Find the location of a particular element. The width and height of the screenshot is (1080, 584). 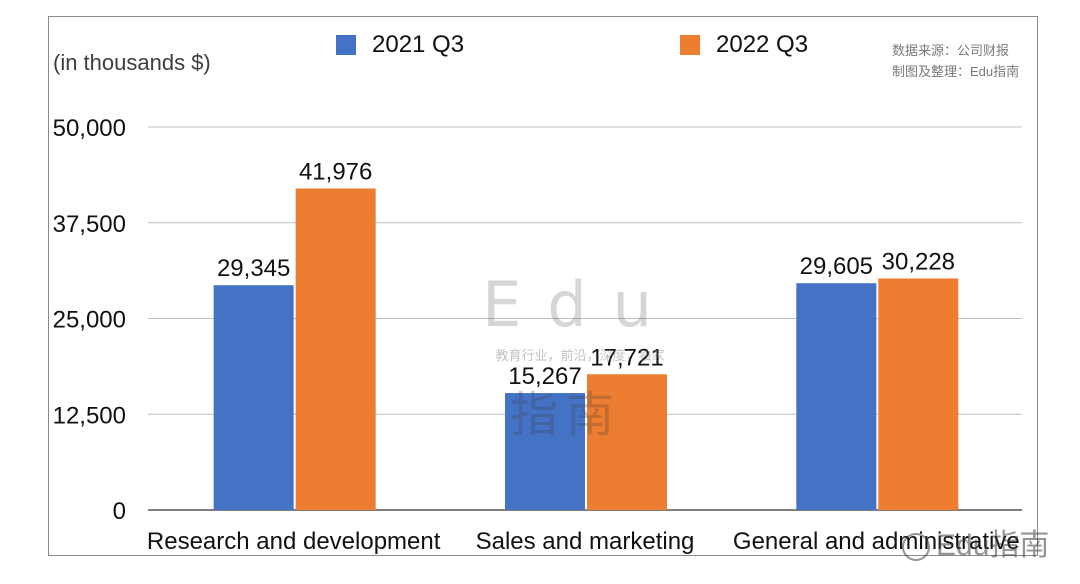

legend-label-2021: 2021 Q3 is located at coordinates (418, 44).